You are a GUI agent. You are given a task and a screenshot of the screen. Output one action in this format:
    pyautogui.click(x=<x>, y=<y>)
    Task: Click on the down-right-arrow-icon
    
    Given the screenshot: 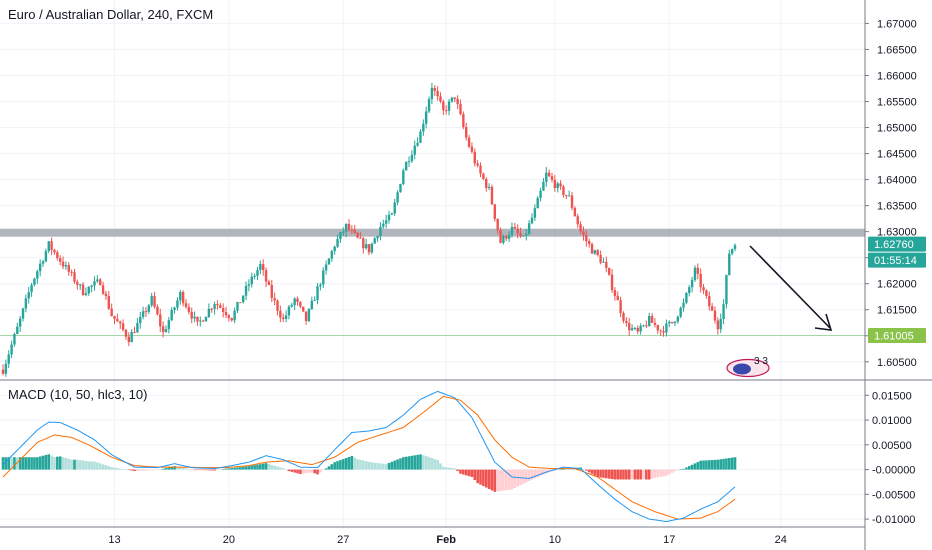 What is the action you would take?
    pyautogui.click(x=791, y=288)
    